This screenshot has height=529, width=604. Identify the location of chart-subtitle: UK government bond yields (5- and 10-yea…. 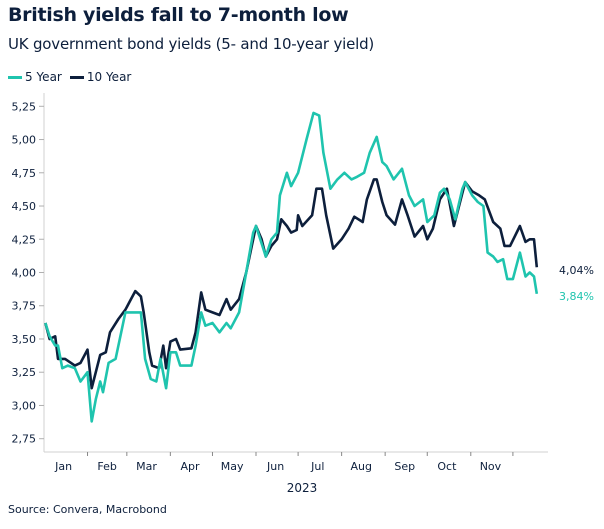
(191, 44).